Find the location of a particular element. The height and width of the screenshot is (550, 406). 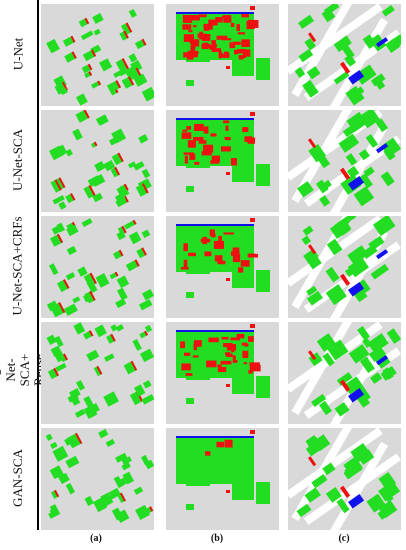

result-image-row2-cola is located at coordinates (97, 161).